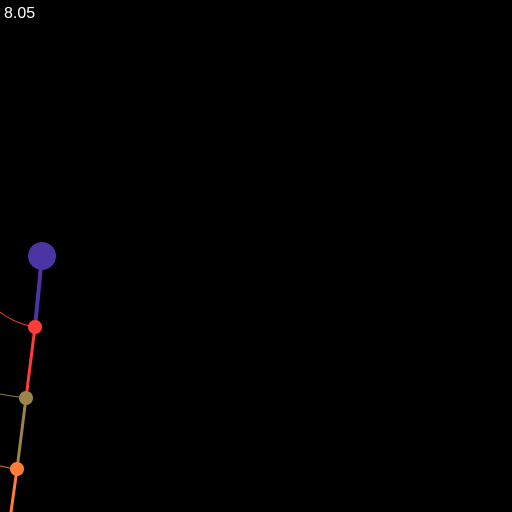  Describe the element at coordinates (42, 256) in the screenshot. I see `pendulum-head-ball` at that location.